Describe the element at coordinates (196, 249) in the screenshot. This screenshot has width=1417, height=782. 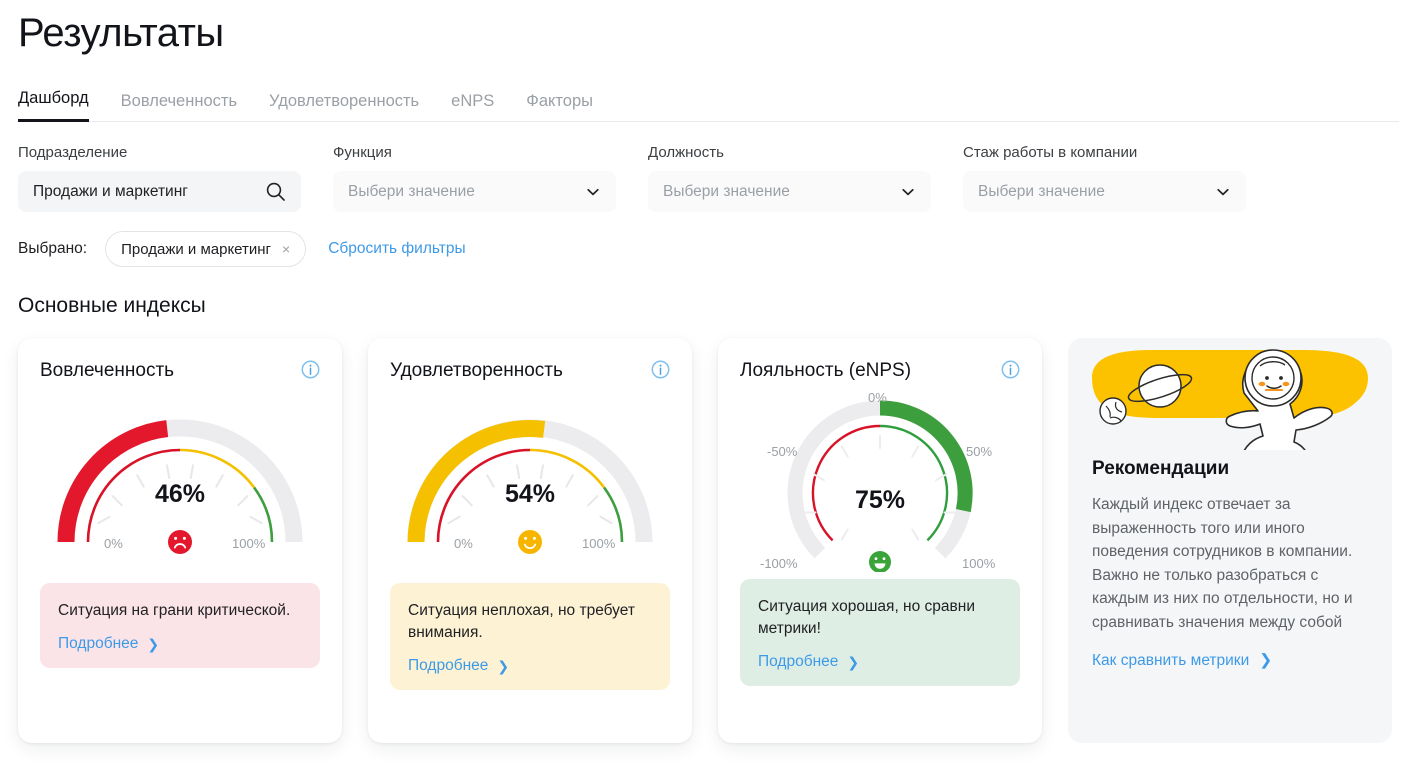
I see `chip-label: Продажи и маркетинг` at that location.